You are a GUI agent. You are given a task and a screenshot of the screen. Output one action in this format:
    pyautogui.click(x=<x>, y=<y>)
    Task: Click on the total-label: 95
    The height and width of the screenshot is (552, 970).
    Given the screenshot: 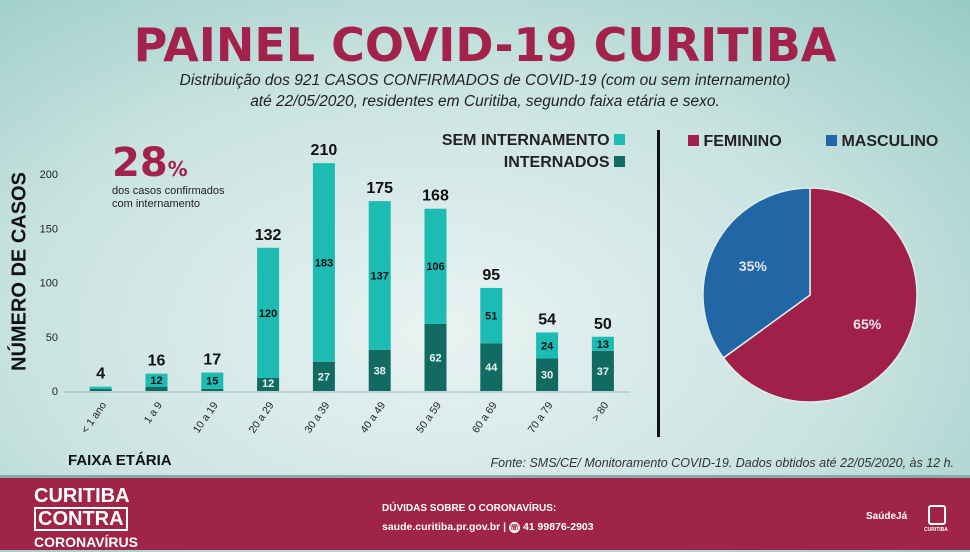 What is the action you would take?
    pyautogui.click(x=491, y=275)
    